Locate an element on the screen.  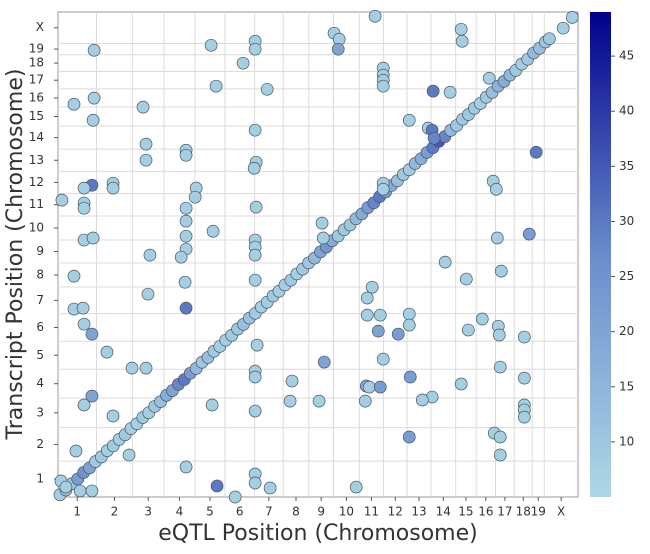
x-tick-label: 11 is located at coordinates (371, 512).